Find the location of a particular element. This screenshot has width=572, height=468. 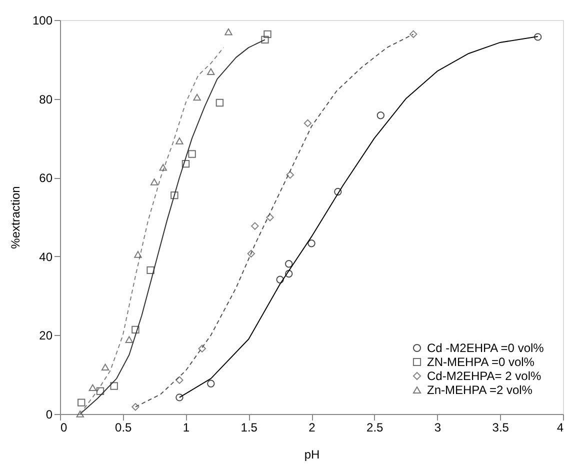

x-tick-label: 0 is located at coordinates (64, 427).